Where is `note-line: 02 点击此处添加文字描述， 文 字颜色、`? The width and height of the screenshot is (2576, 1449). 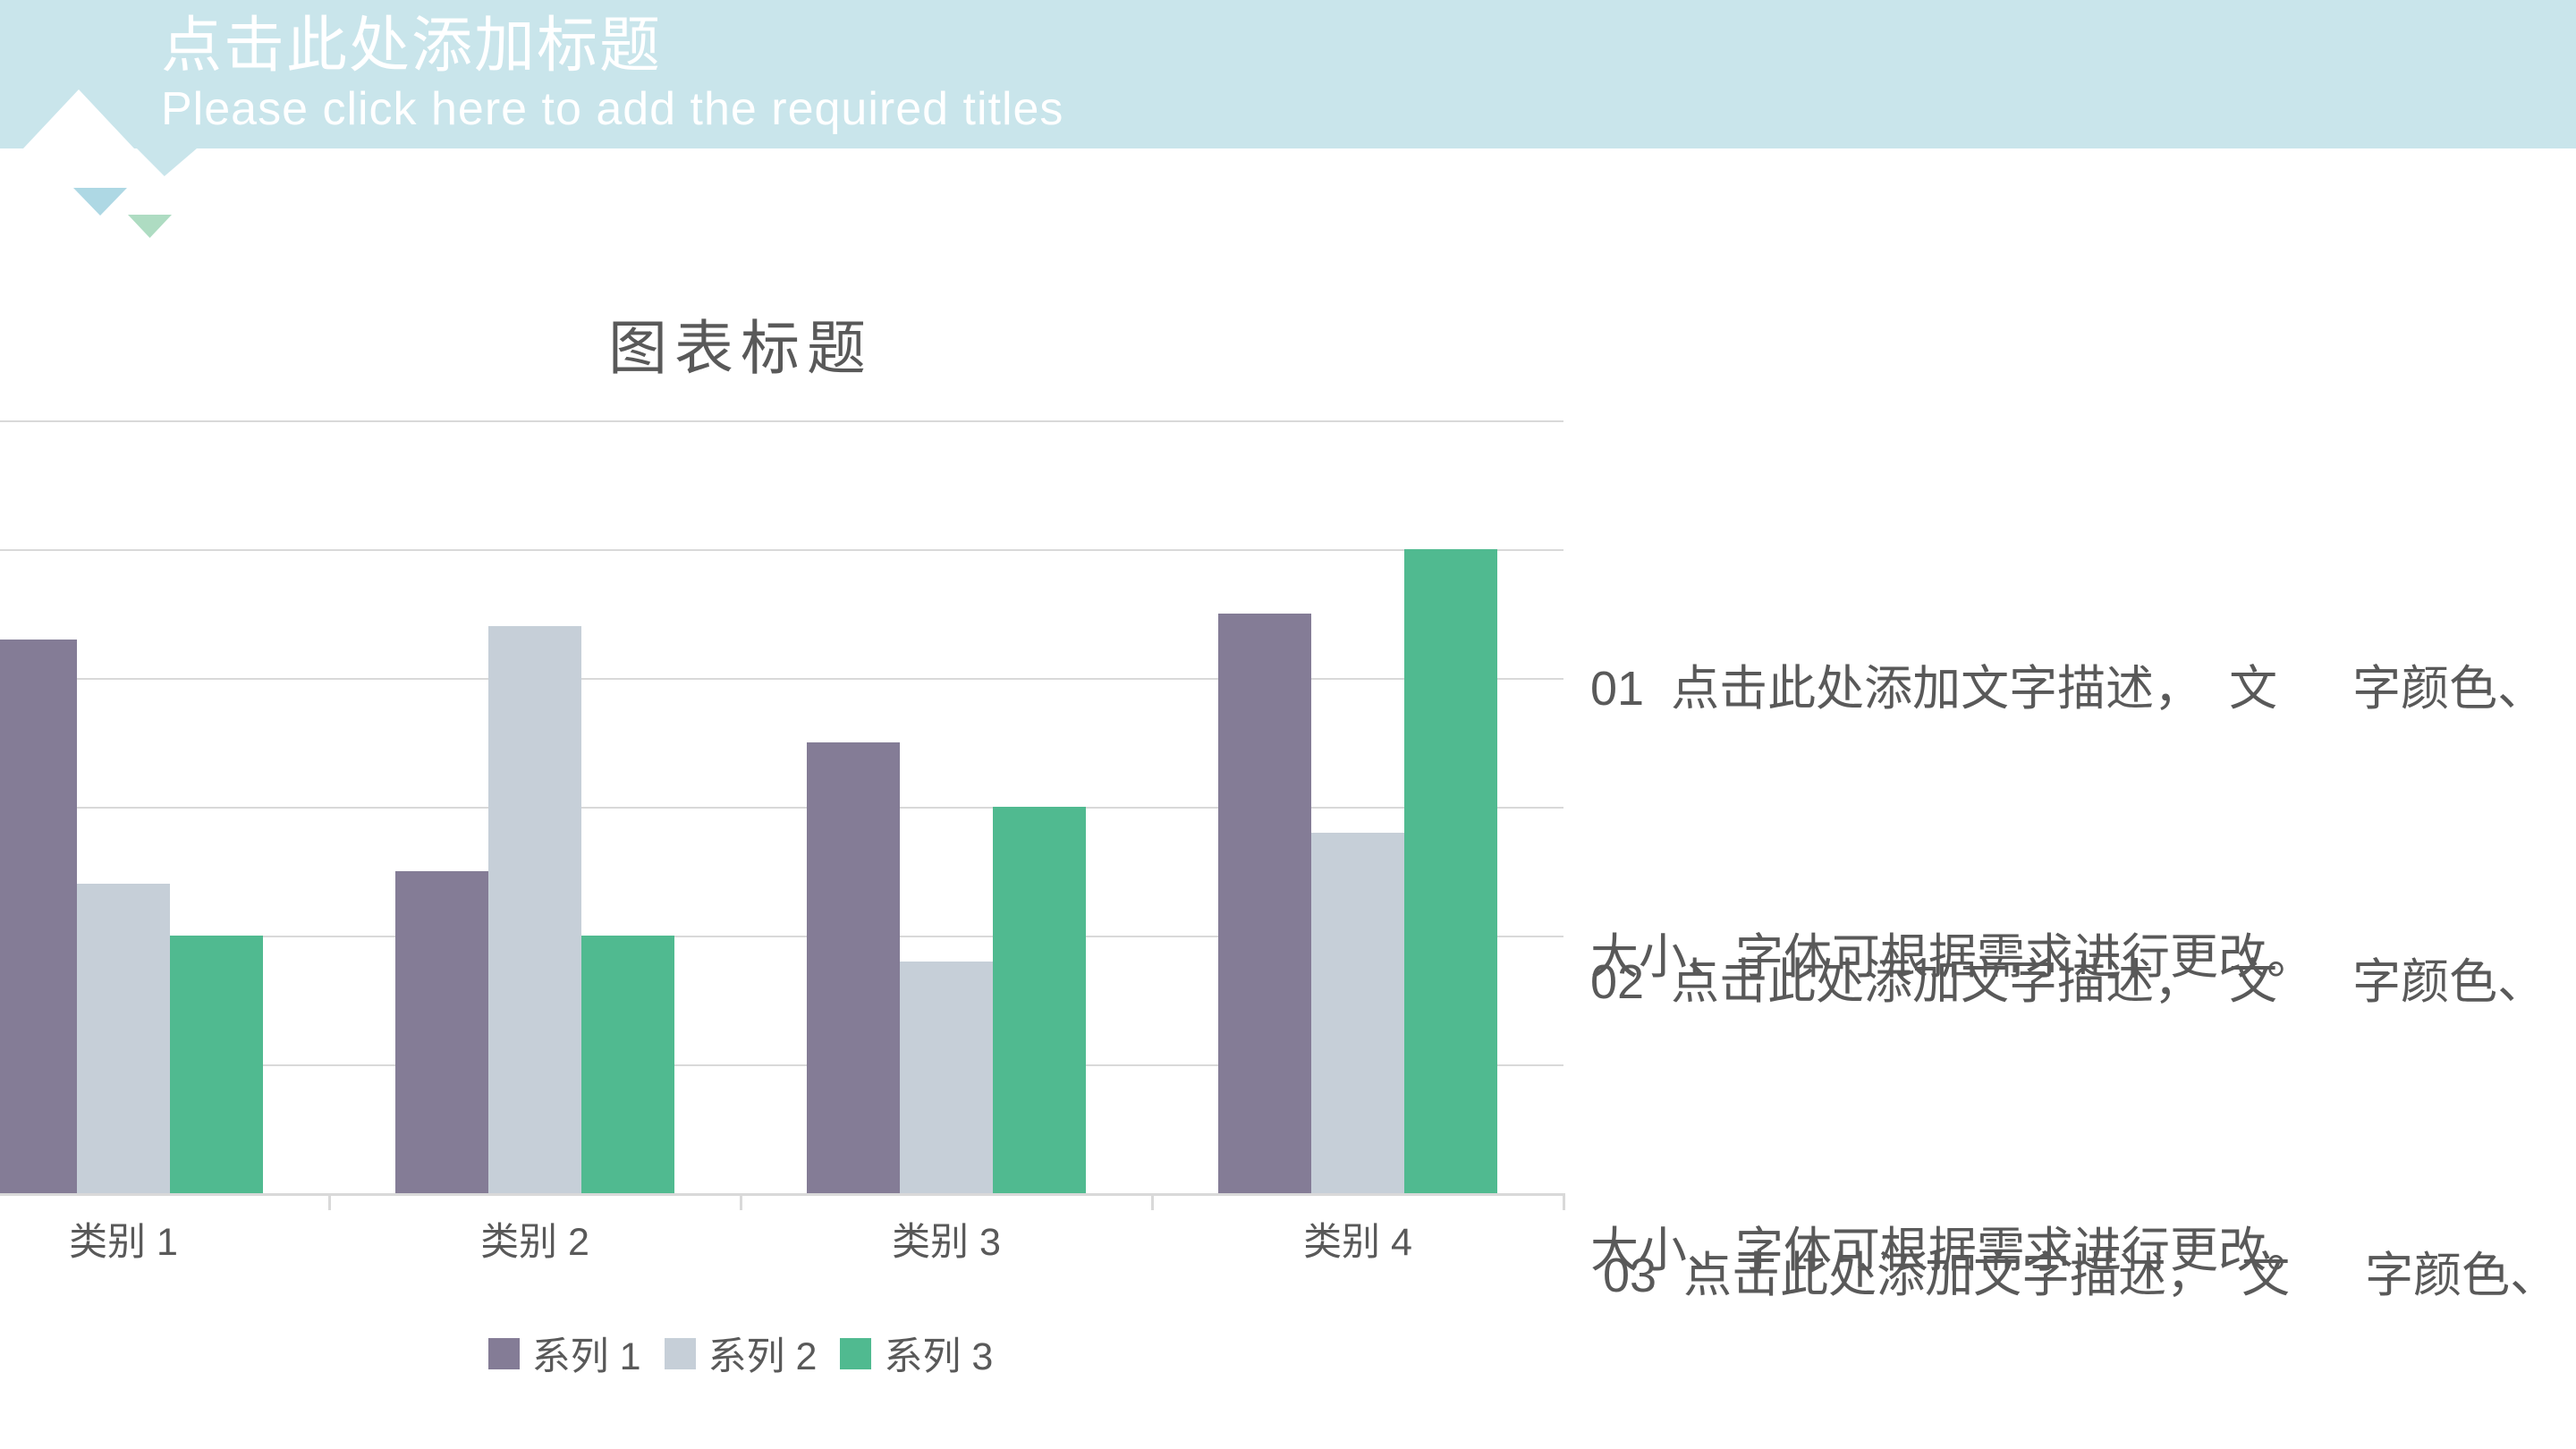
note-line: 02 点击此处添加文字描述， 文 字颜色、 is located at coordinates (2068, 982).